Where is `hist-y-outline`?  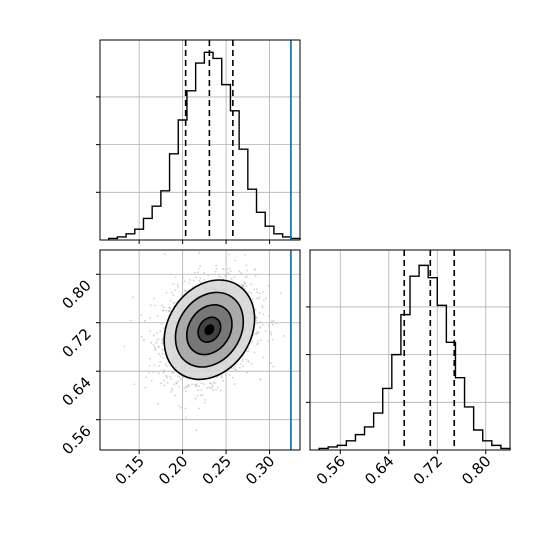 hist-y-outline is located at coordinates (414, 357).